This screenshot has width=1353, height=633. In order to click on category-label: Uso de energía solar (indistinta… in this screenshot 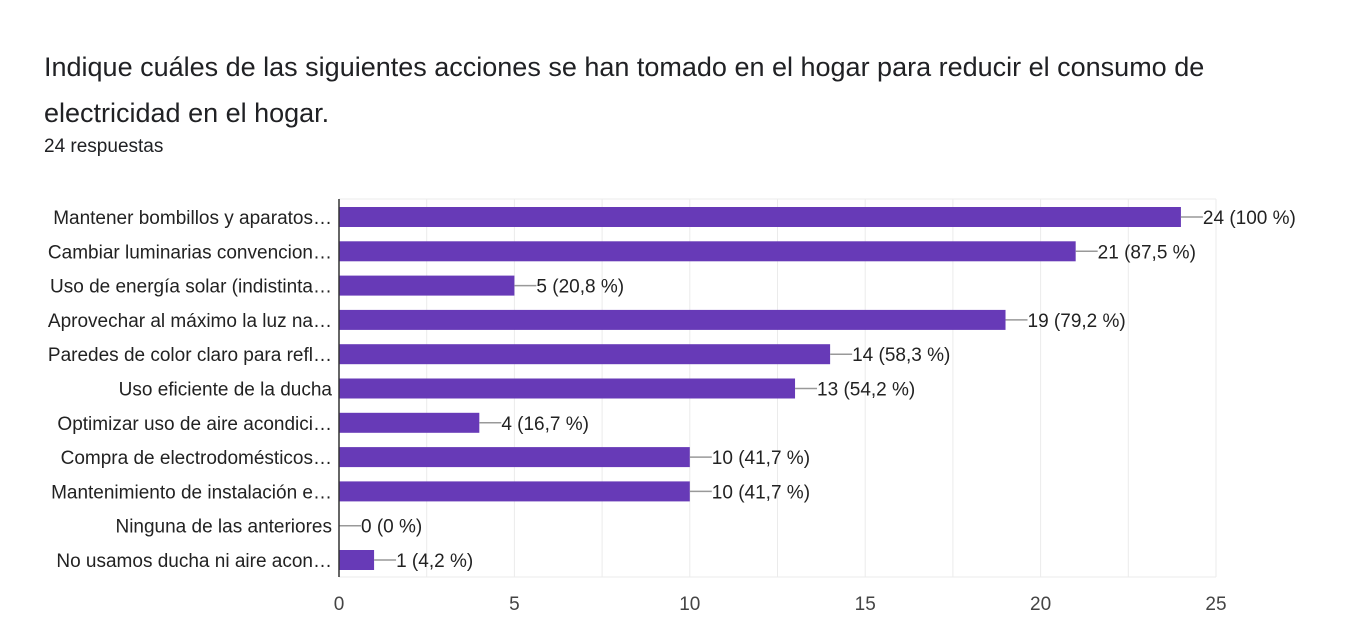, I will do `click(191, 287)`.